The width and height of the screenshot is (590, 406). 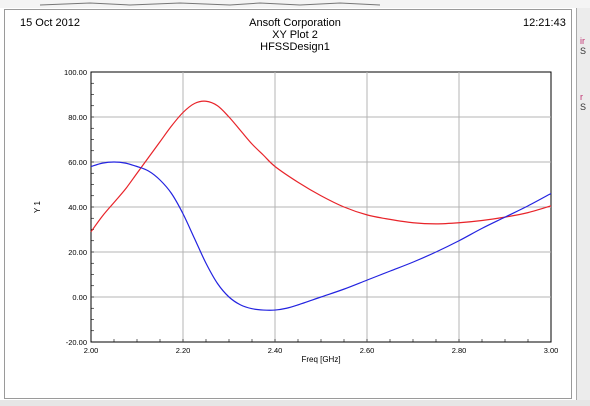 I want to click on side-panel-glyph: ir, so click(x=582, y=41).